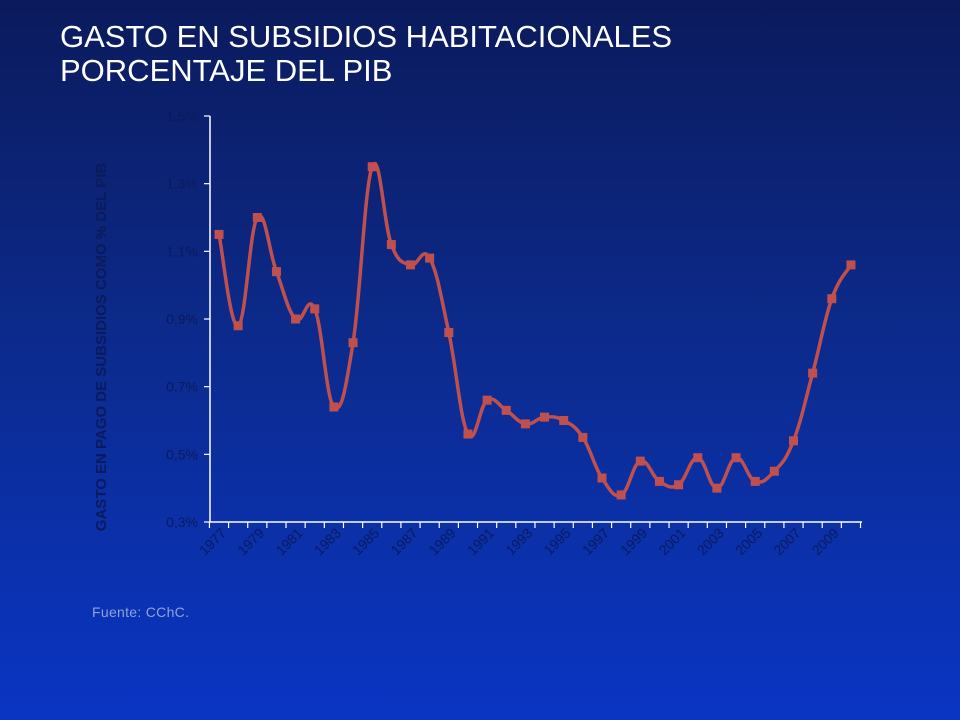  Describe the element at coordinates (250, 541) in the screenshot. I see `x-tick-label: 1979` at that location.